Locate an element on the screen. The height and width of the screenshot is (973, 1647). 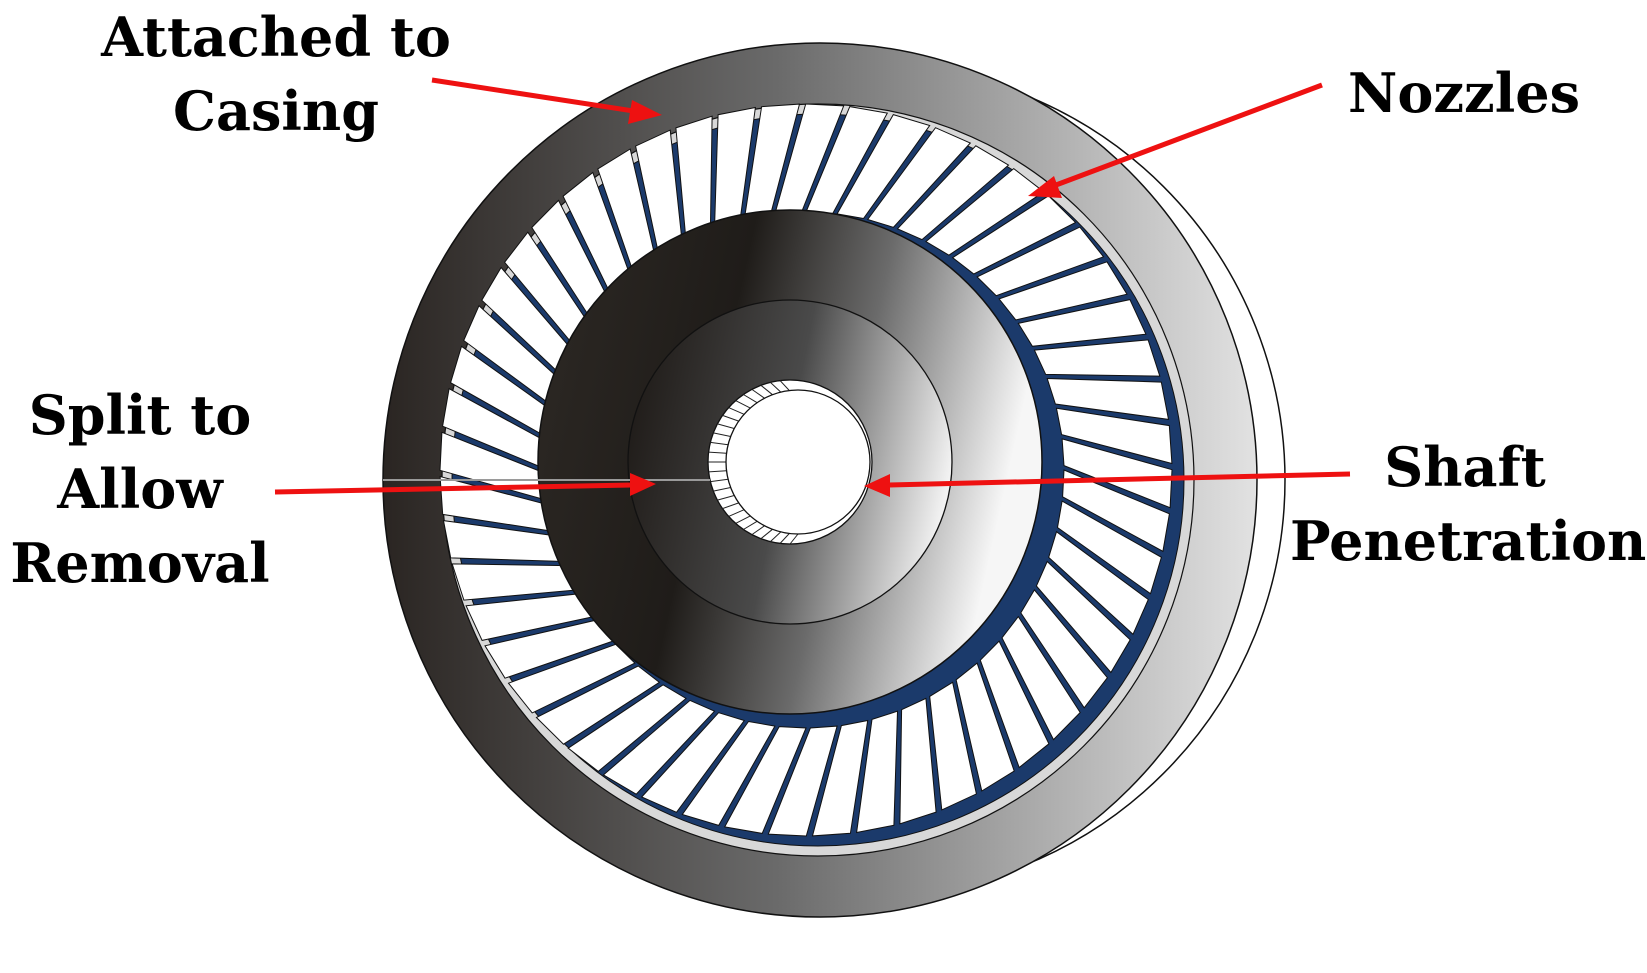
label-nozzles-line-1: Nozzles is located at coordinates (1464, 93).